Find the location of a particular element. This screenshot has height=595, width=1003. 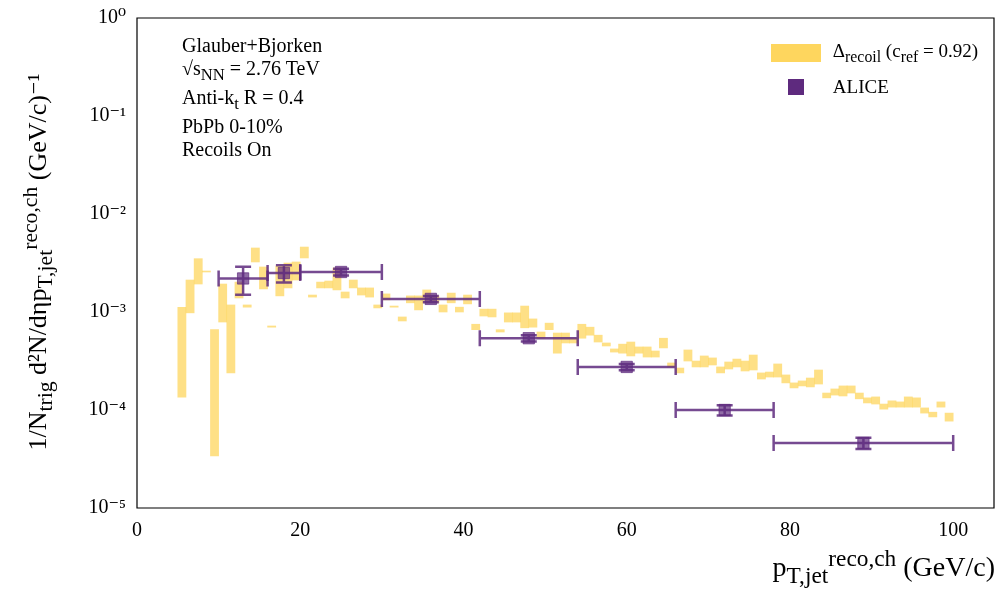

annotation: Anti-k$_{t}$ R = 0.4 is located at coordinates (243, 99).